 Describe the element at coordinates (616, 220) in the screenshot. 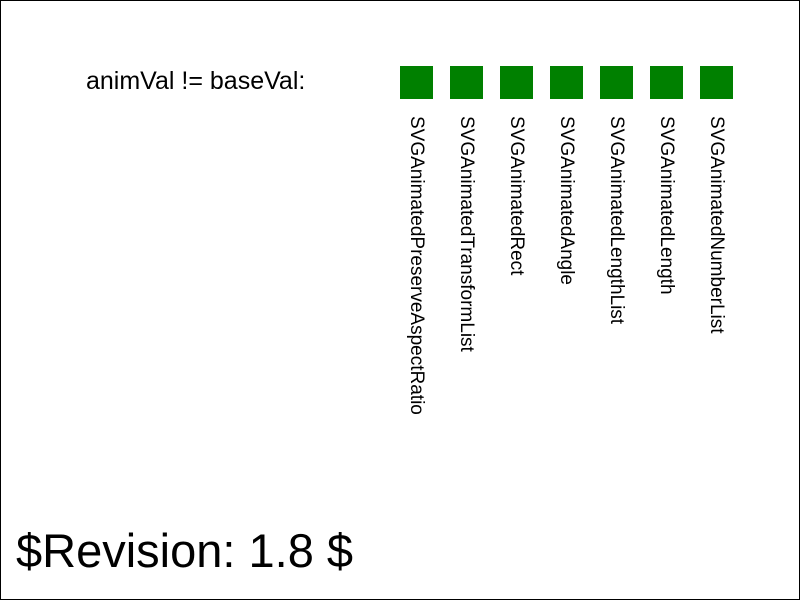

I see `interface-label: SVGAnimatedLengthList` at that location.